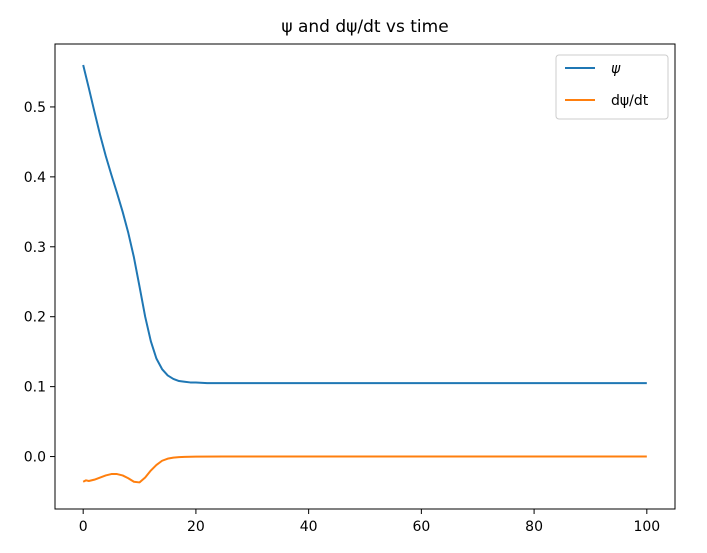 The width and height of the screenshot is (707, 553). Describe the element at coordinates (83, 527) in the screenshot. I see `x-tick-label: 0` at that location.